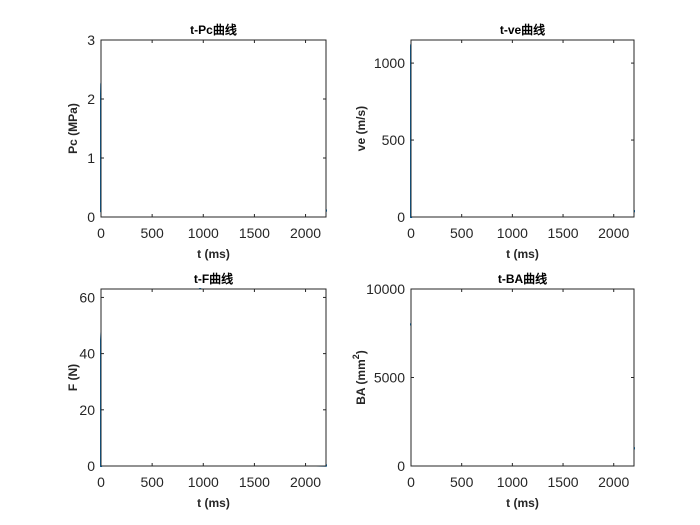  What do you see at coordinates (87, 297) in the screenshot?
I see `y-tick-label: 60` at bounding box center [87, 297].